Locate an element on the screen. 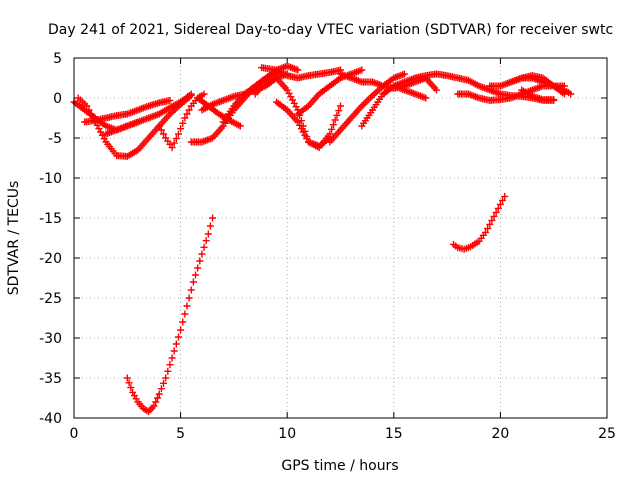  x-axis-label: GPS time / hours is located at coordinates (339, 466).